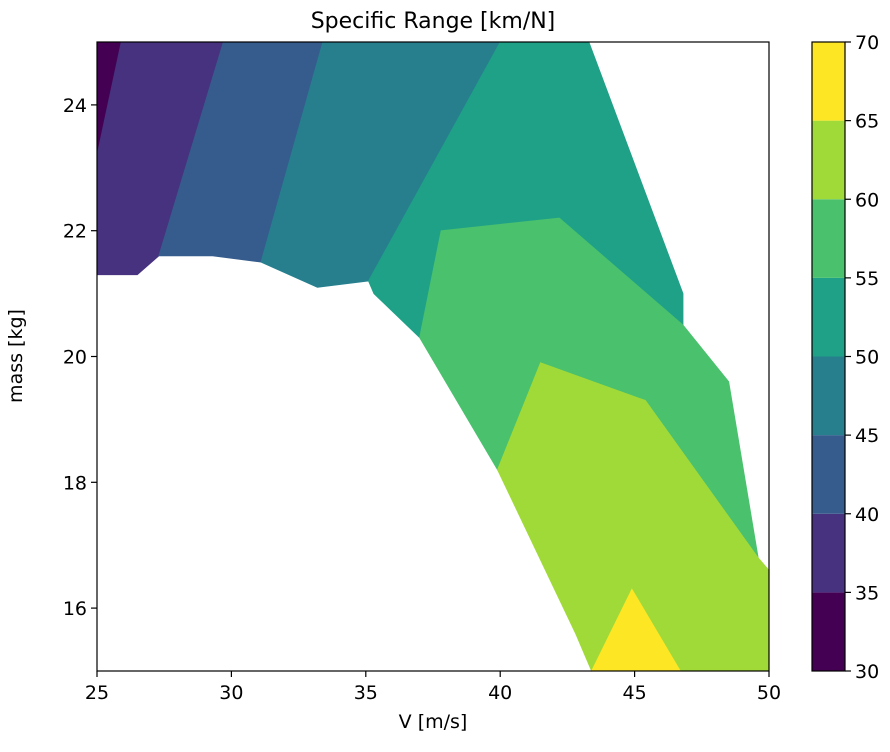 The height and width of the screenshot is (752, 890). I want to click on y-tick-label: 24, so click(75, 106).